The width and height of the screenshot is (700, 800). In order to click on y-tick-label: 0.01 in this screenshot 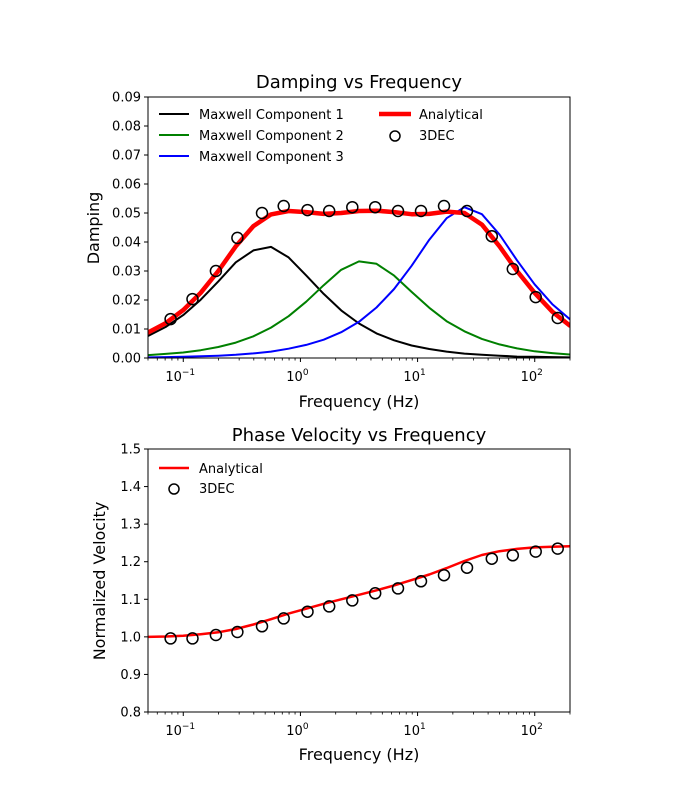, I will do `click(126, 330)`.